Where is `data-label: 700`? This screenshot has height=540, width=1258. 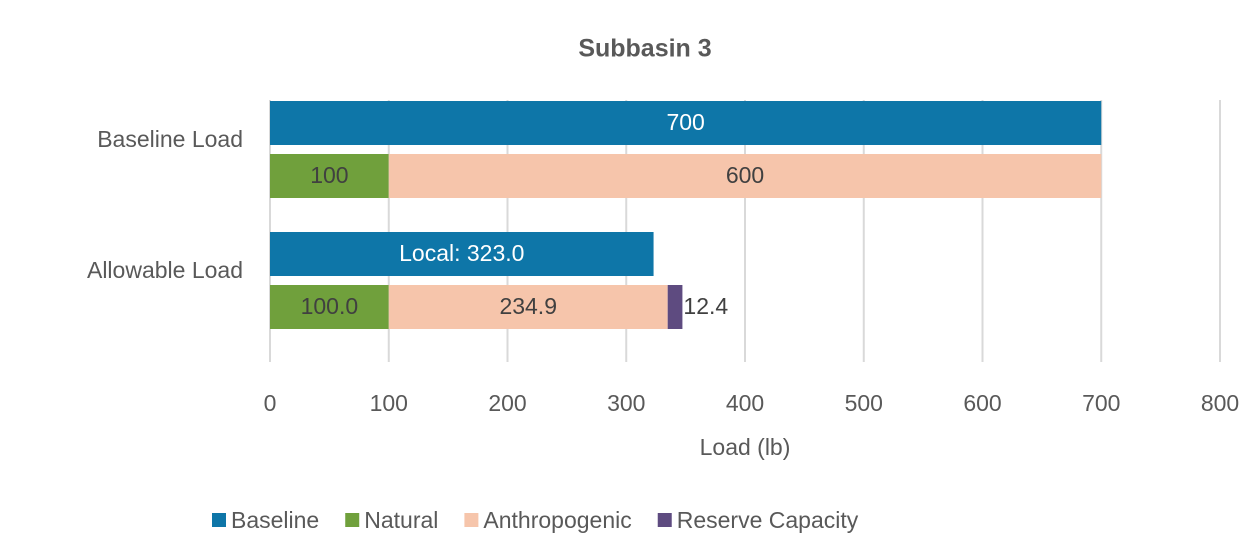 data-label: 700 is located at coordinates (685, 122).